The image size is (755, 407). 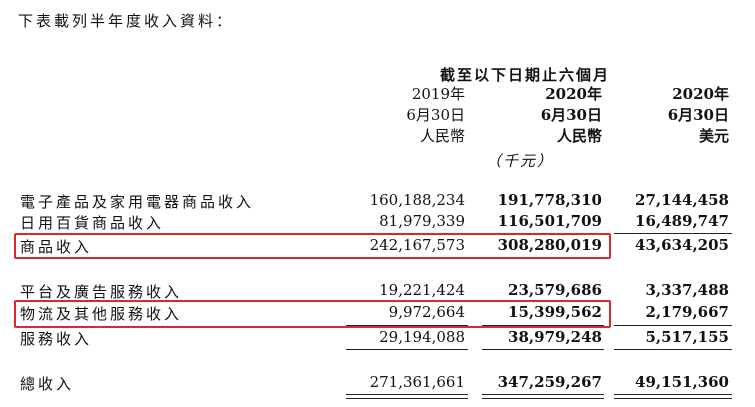 I want to click on row-value-2020-usd: 16,489,747, so click(x=682, y=221).